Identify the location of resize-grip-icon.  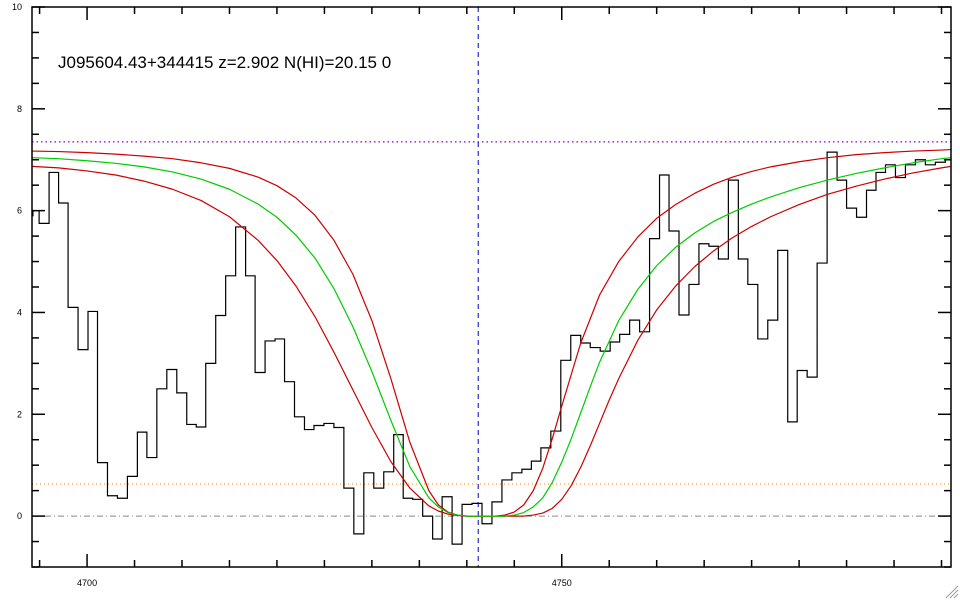
(952, 592).